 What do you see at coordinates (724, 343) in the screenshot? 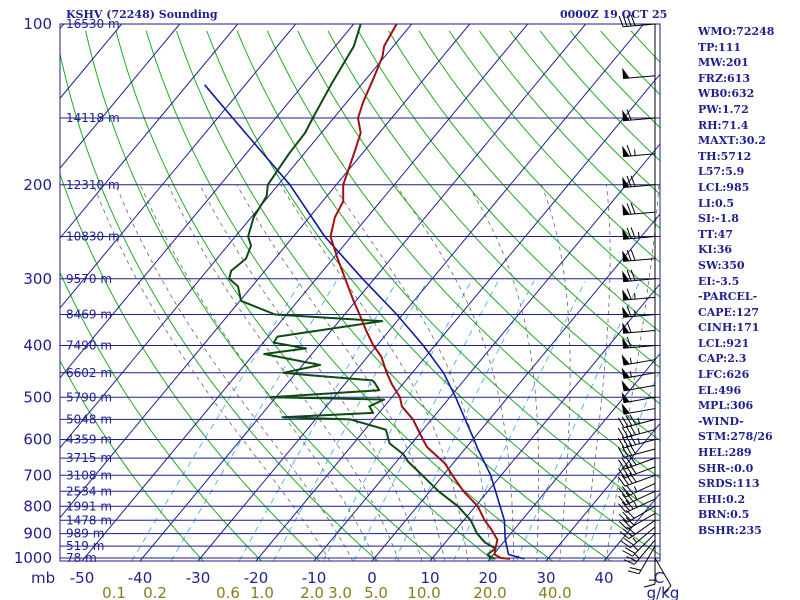
I see `index-line: LCL:921` at bounding box center [724, 343].